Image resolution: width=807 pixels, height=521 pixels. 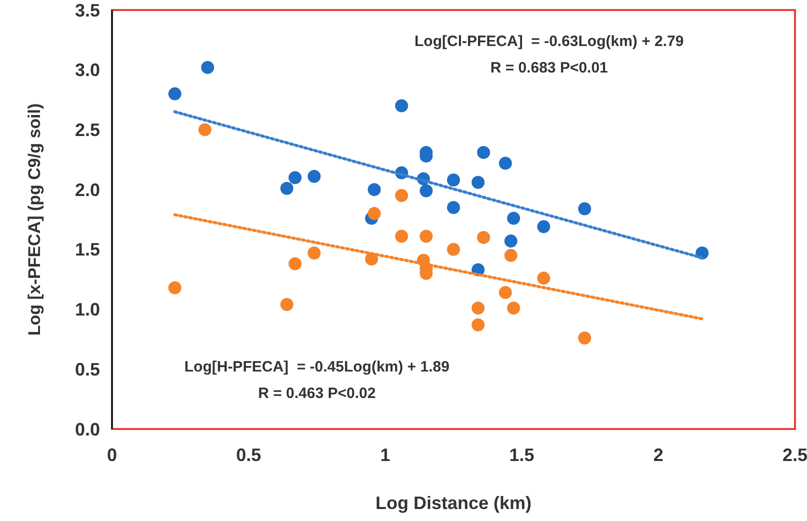 I want to click on x-axis-title: Log Distance (km), so click(x=453, y=503).